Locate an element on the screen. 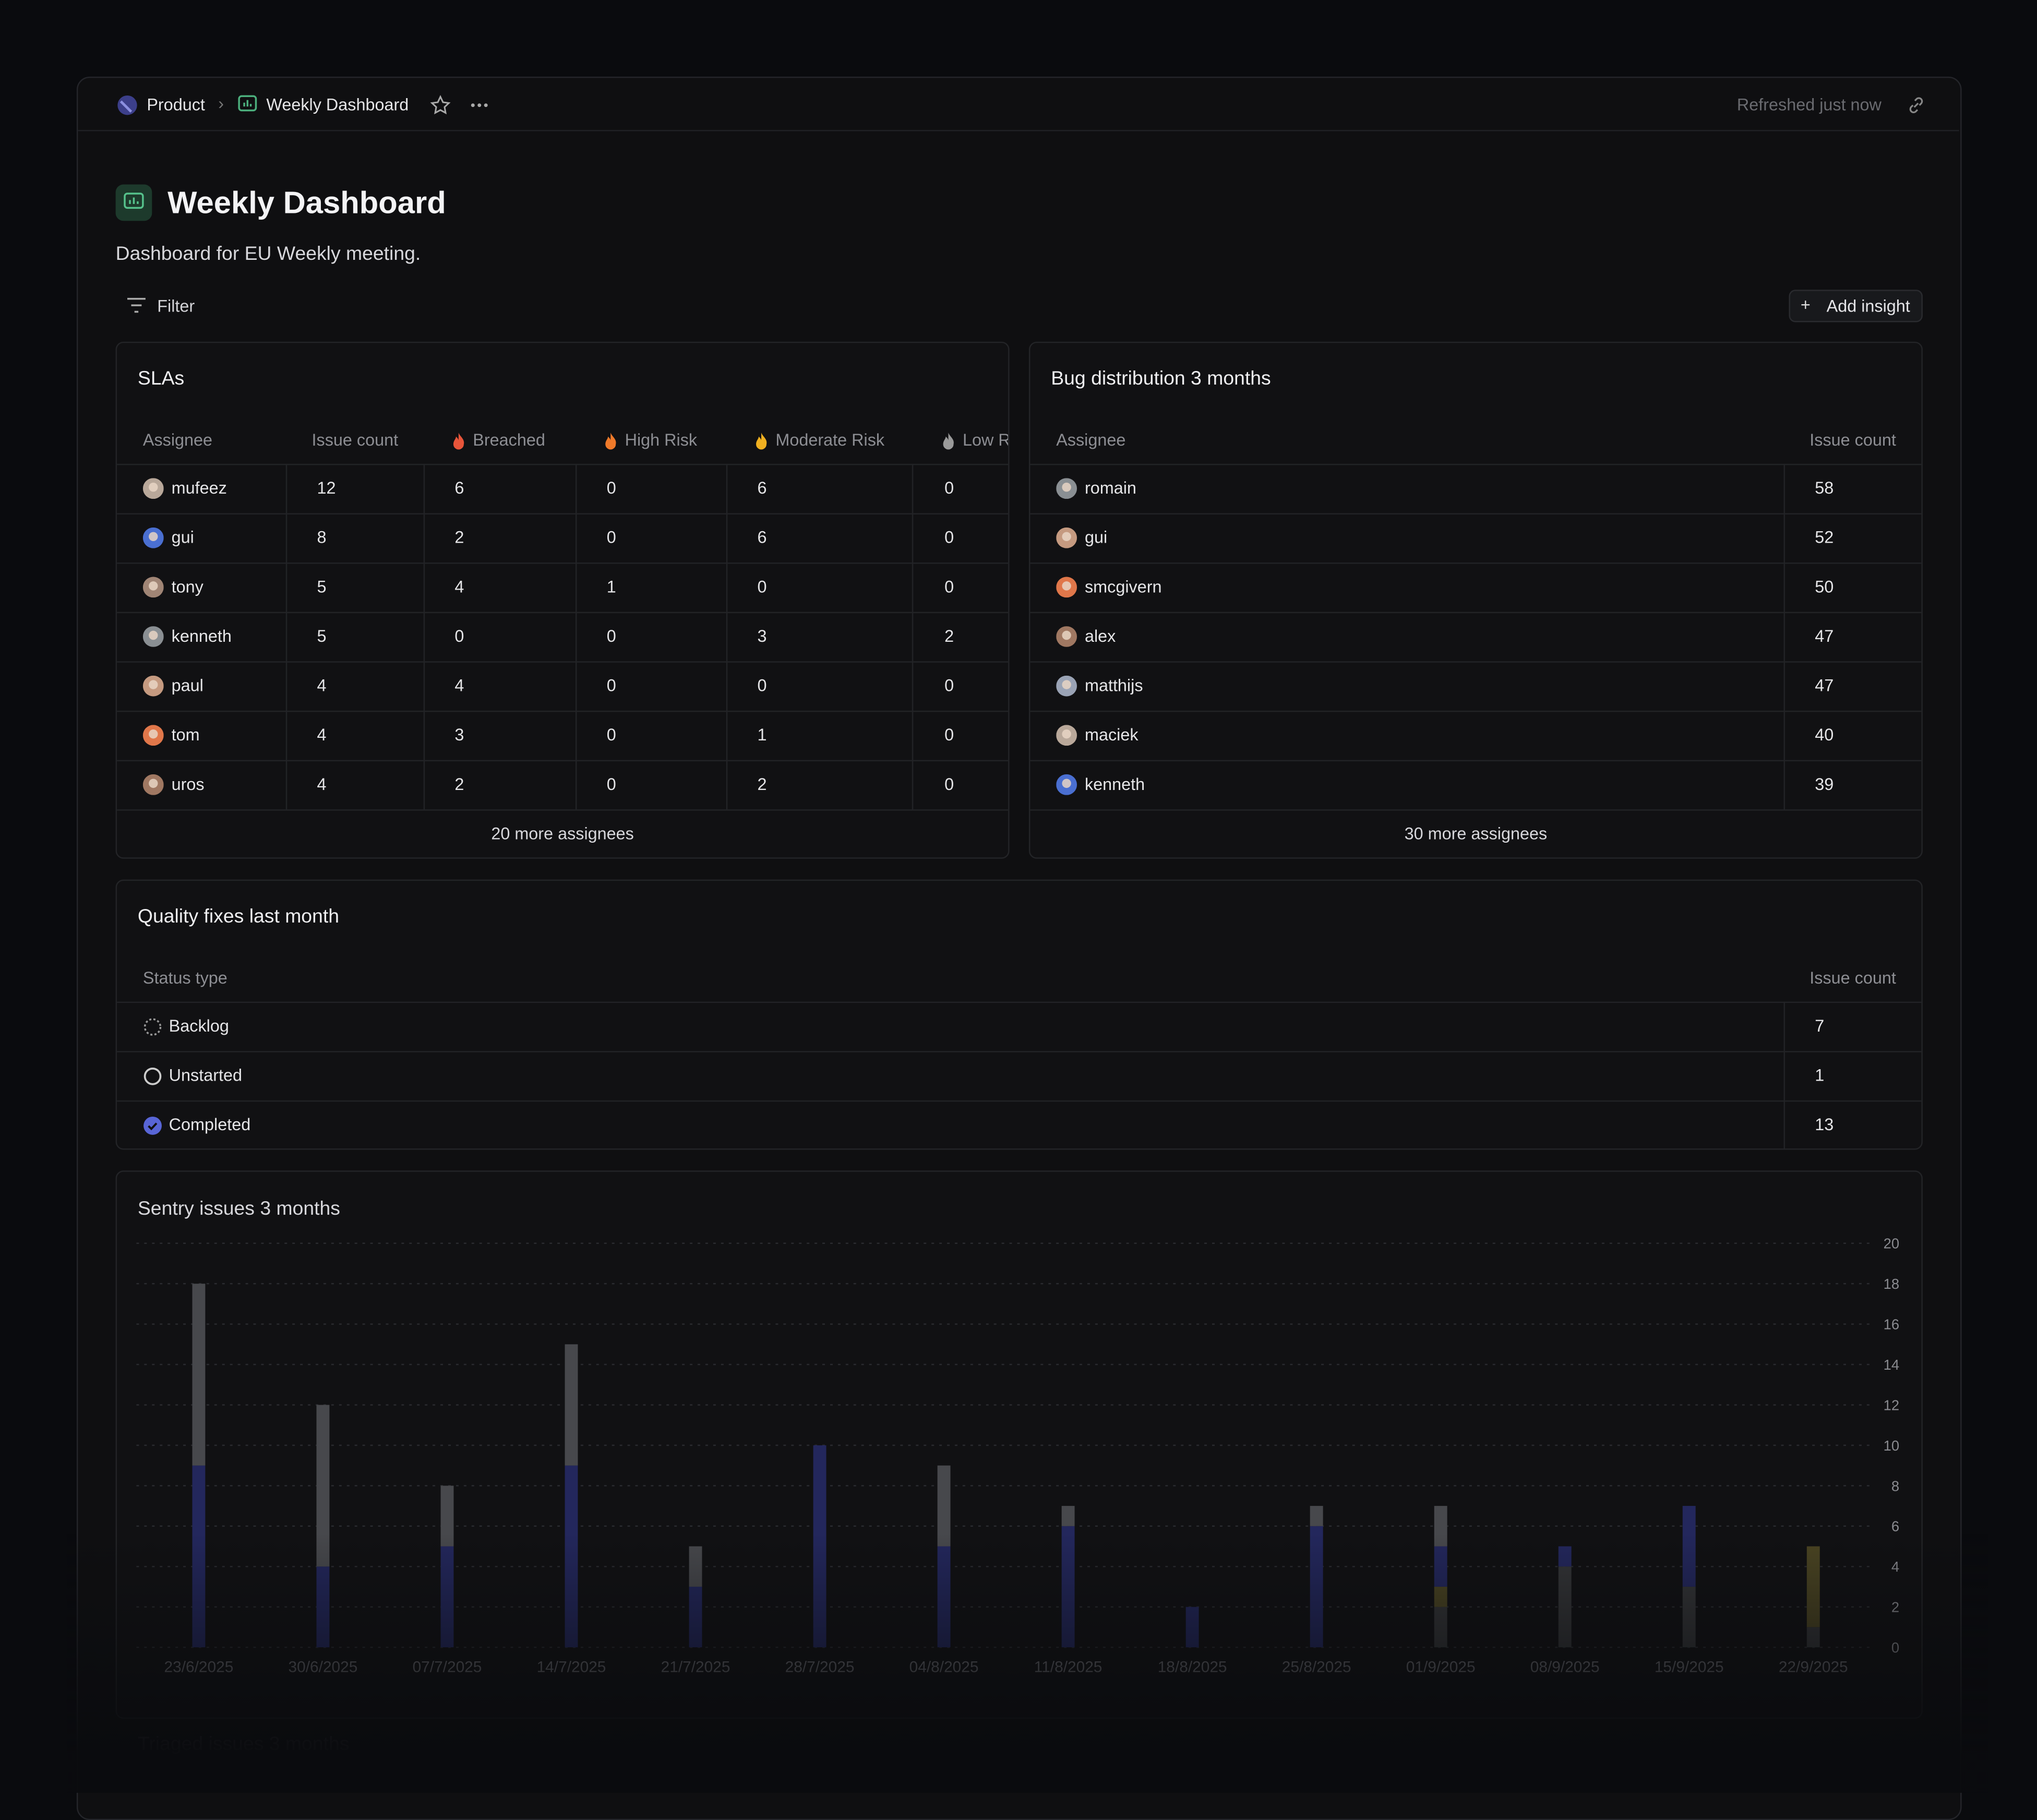 The width and height of the screenshot is (2037, 1820). completed-icon is located at coordinates (152, 1125).